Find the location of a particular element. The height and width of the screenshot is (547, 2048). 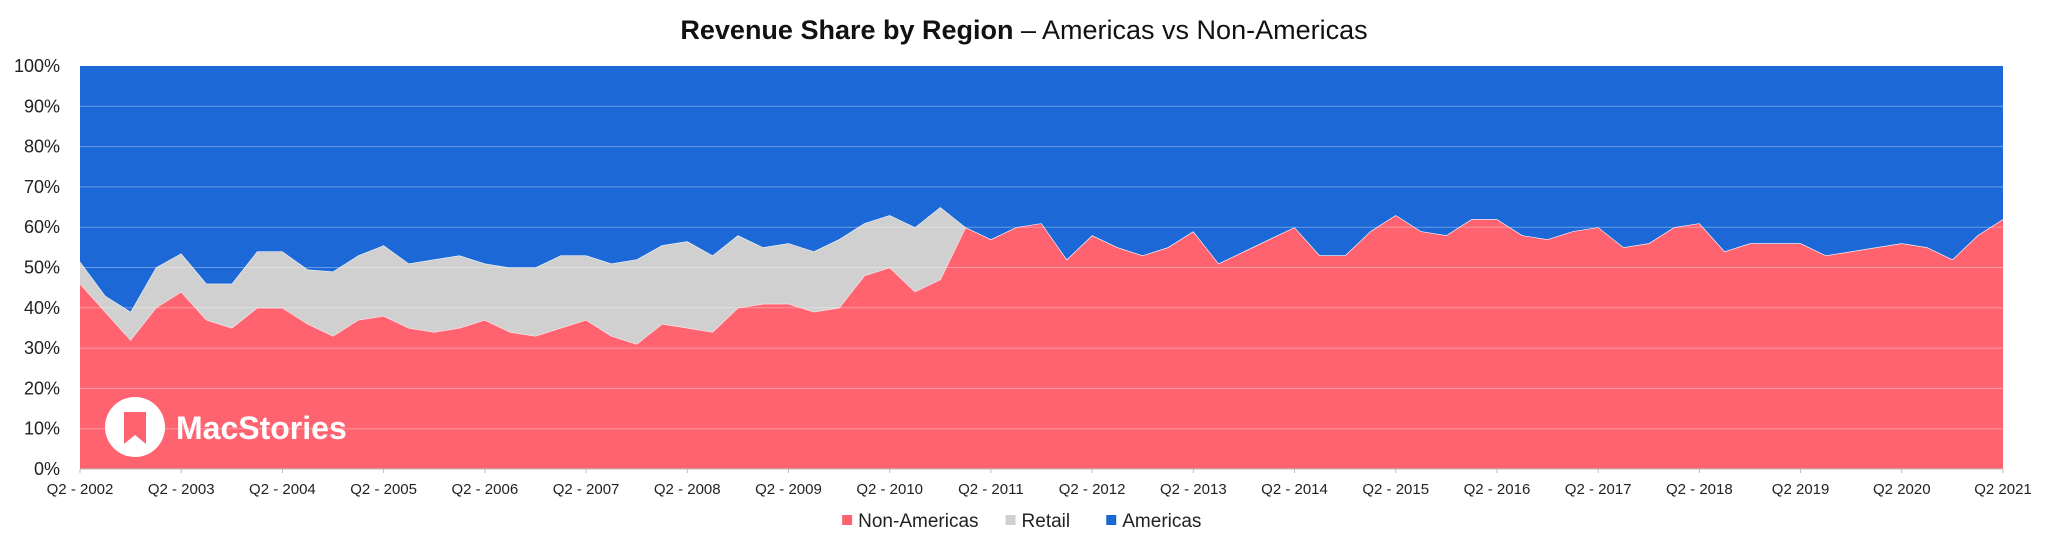

x-tick-label: Q2 - 2008 is located at coordinates (687, 489).